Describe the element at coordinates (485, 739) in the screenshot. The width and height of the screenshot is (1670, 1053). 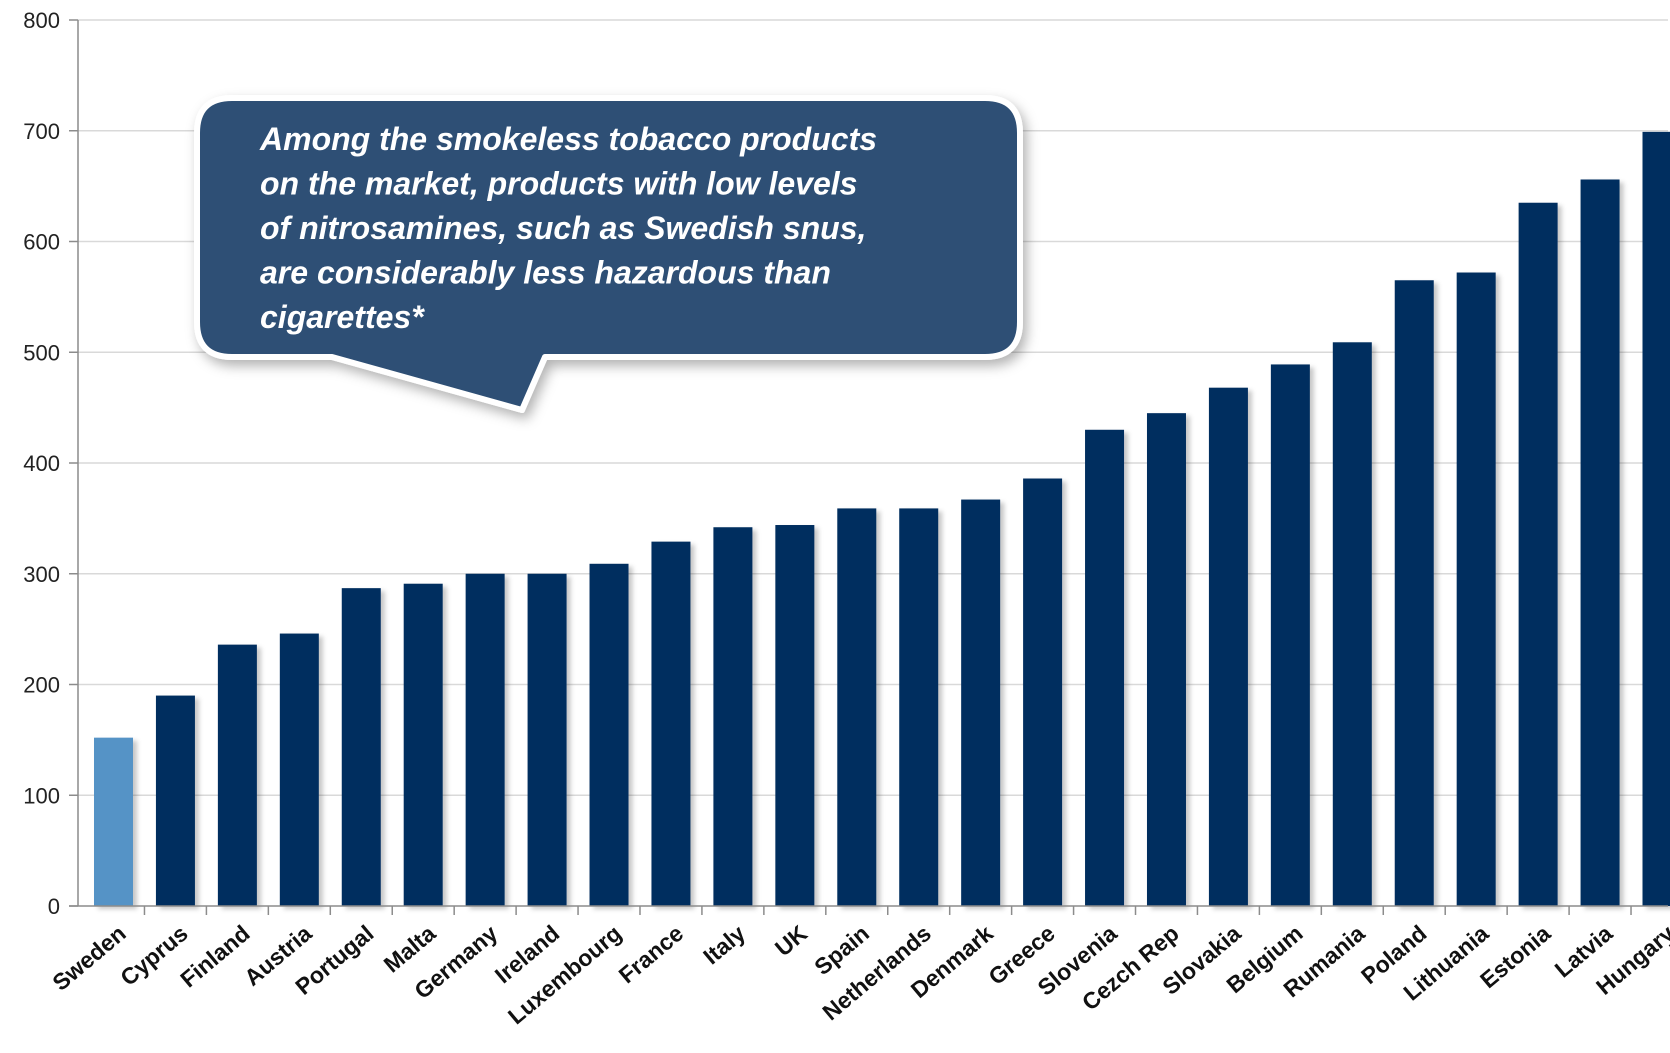
I see `bar-germany` at that location.